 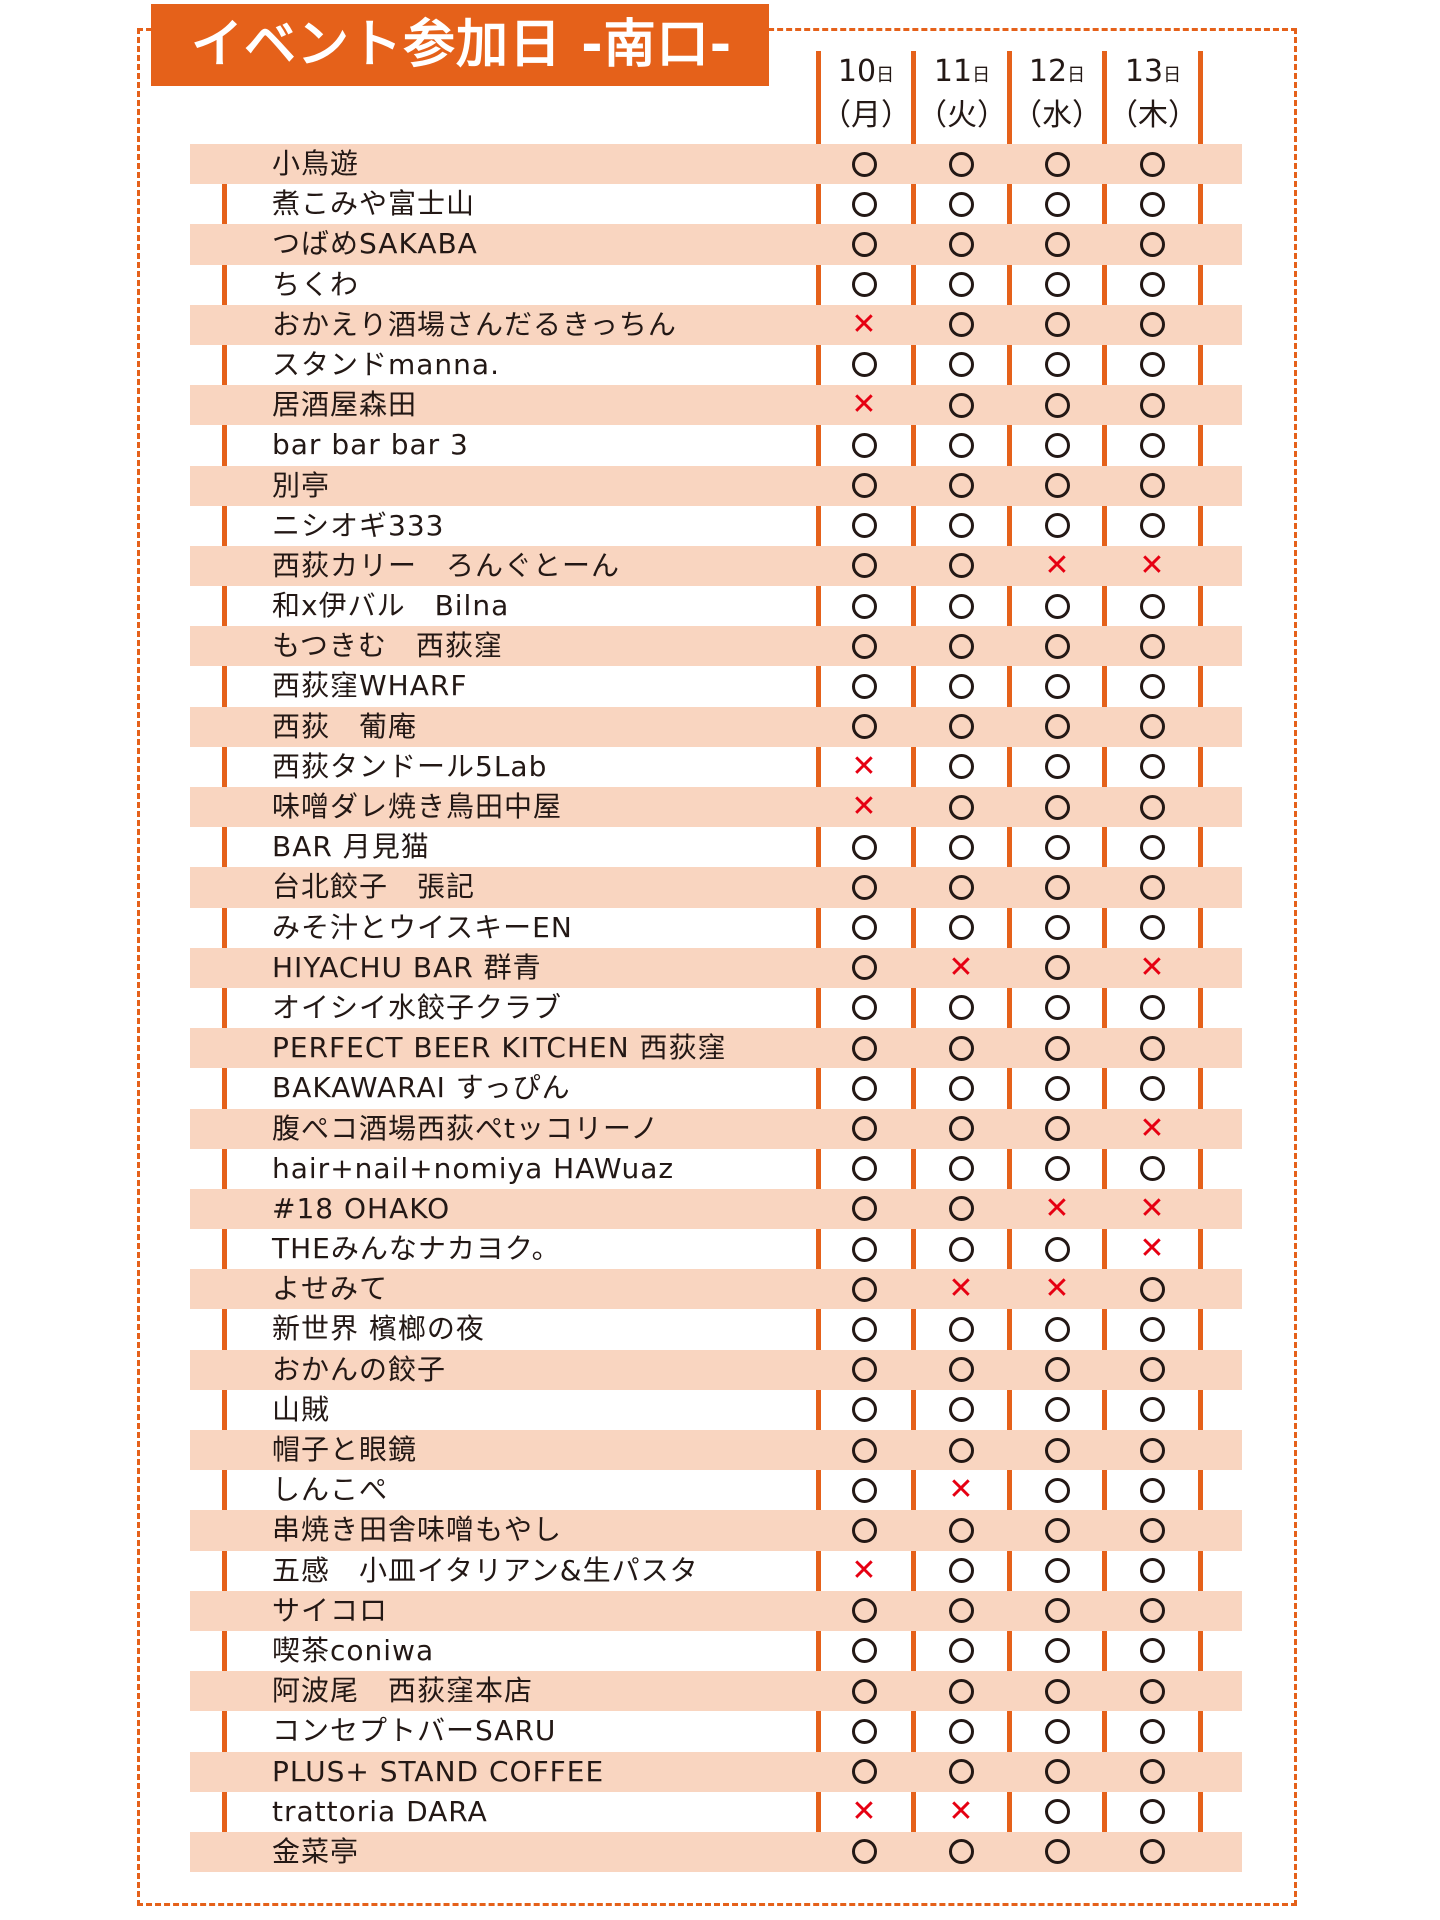 I want to click on shop-name: 台北餃子 張記, so click(x=374, y=887).